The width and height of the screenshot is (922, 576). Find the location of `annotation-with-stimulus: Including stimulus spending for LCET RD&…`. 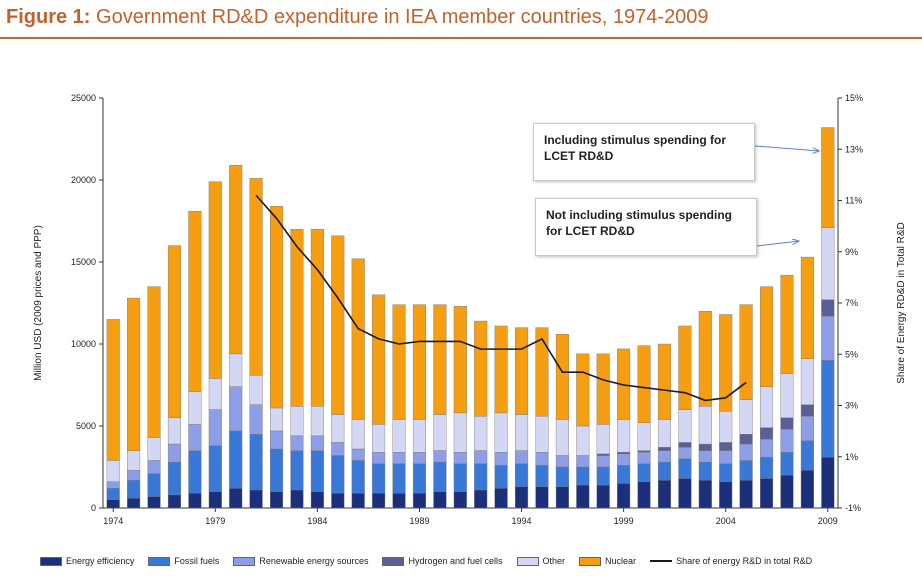

annotation-with-stimulus: Including stimulus spending for LCET RD&… is located at coordinates (644, 152).